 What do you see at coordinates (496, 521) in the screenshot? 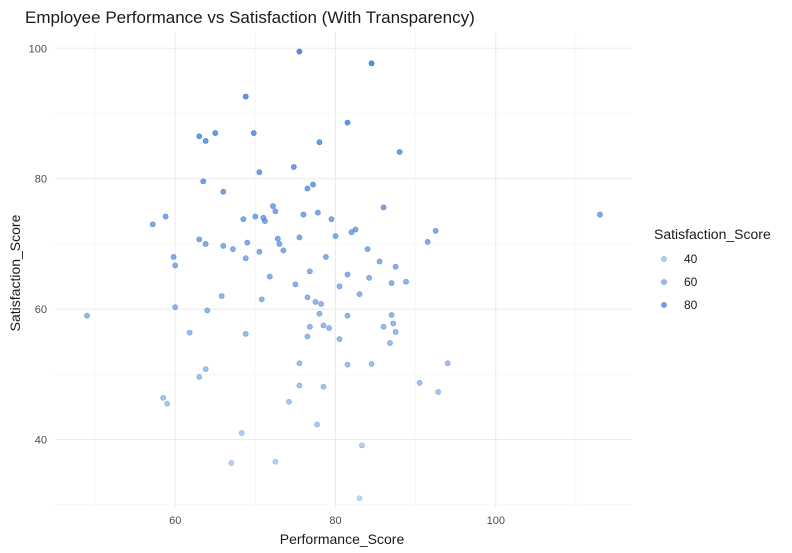
I see `x-tick-label: 100` at bounding box center [496, 521].